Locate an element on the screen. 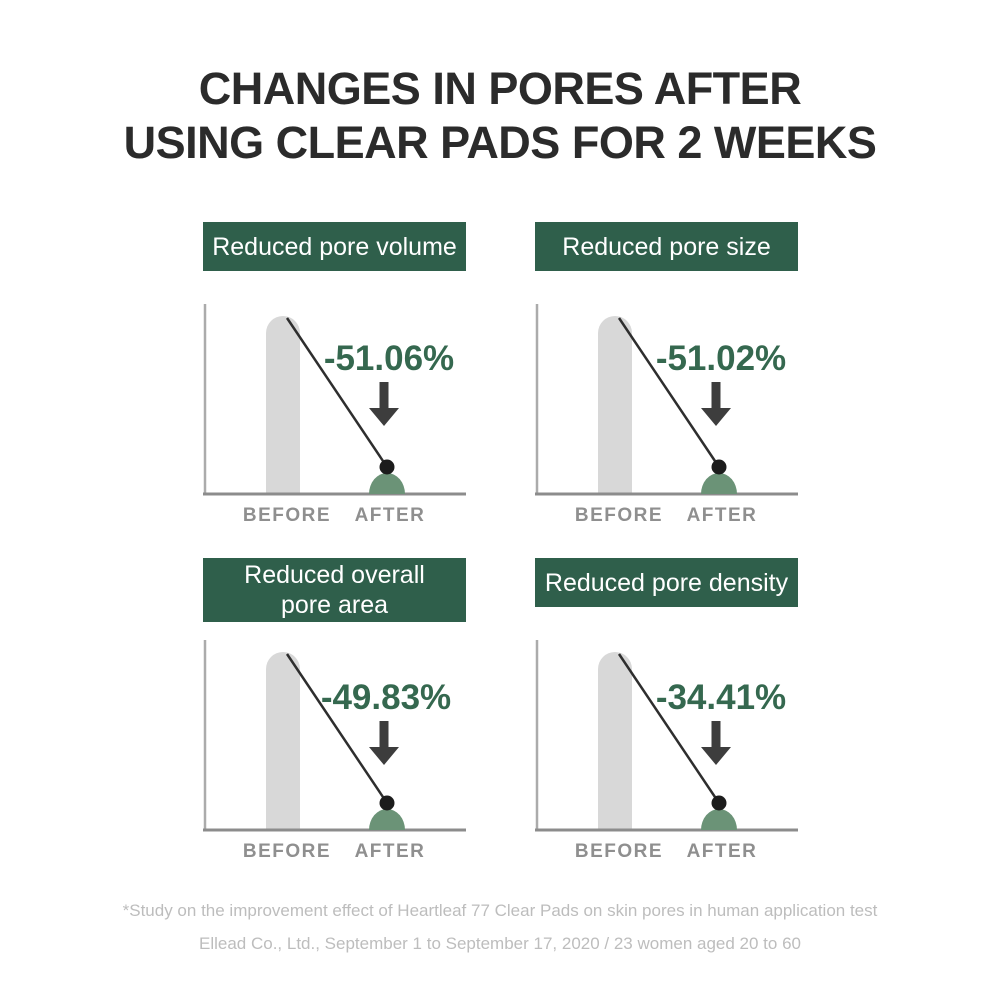 Image resolution: width=1000 pixels, height=1000 pixels. panel-header-pore-density: Reduced pore density is located at coordinates (666, 582).